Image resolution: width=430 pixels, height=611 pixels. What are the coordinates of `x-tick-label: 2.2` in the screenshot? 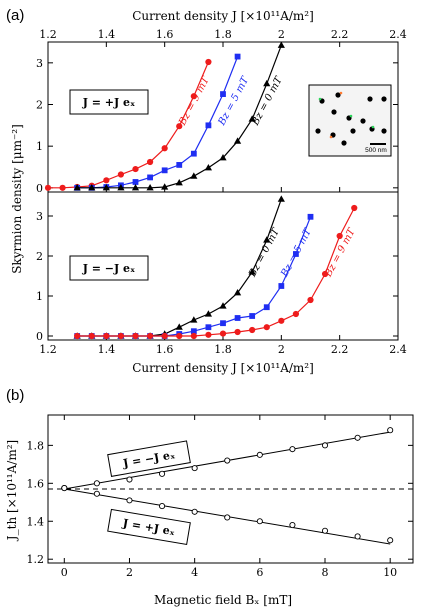 It's located at (340, 349).